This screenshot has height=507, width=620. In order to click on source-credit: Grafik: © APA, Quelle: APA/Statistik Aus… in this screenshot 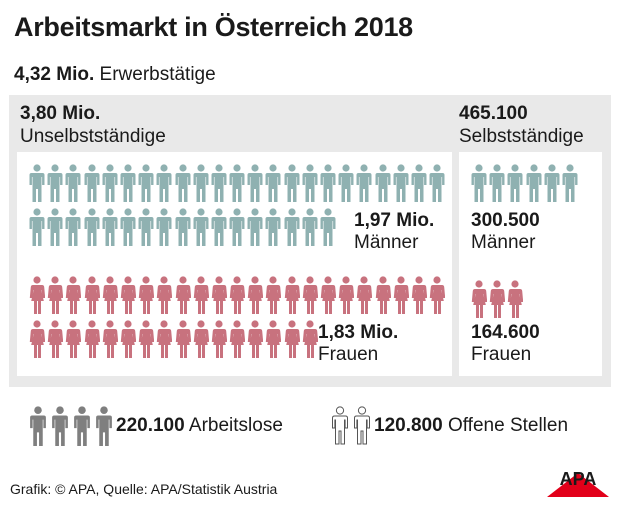, I will do `click(144, 489)`.